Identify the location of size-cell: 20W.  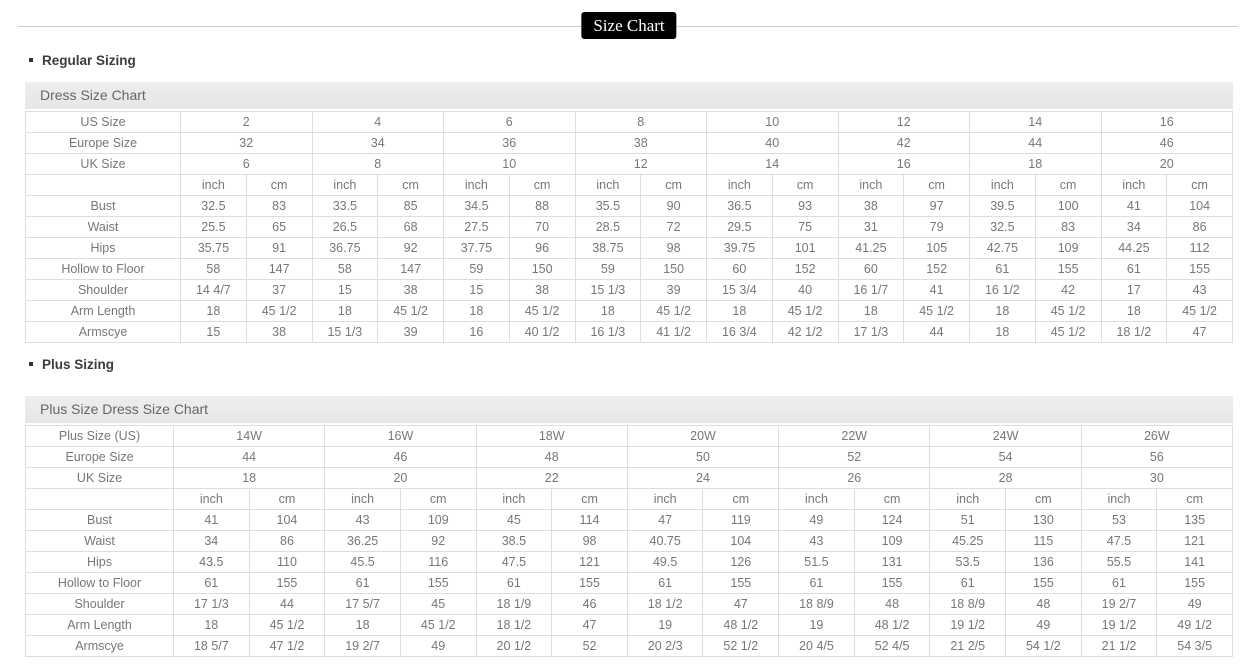
(703, 436).